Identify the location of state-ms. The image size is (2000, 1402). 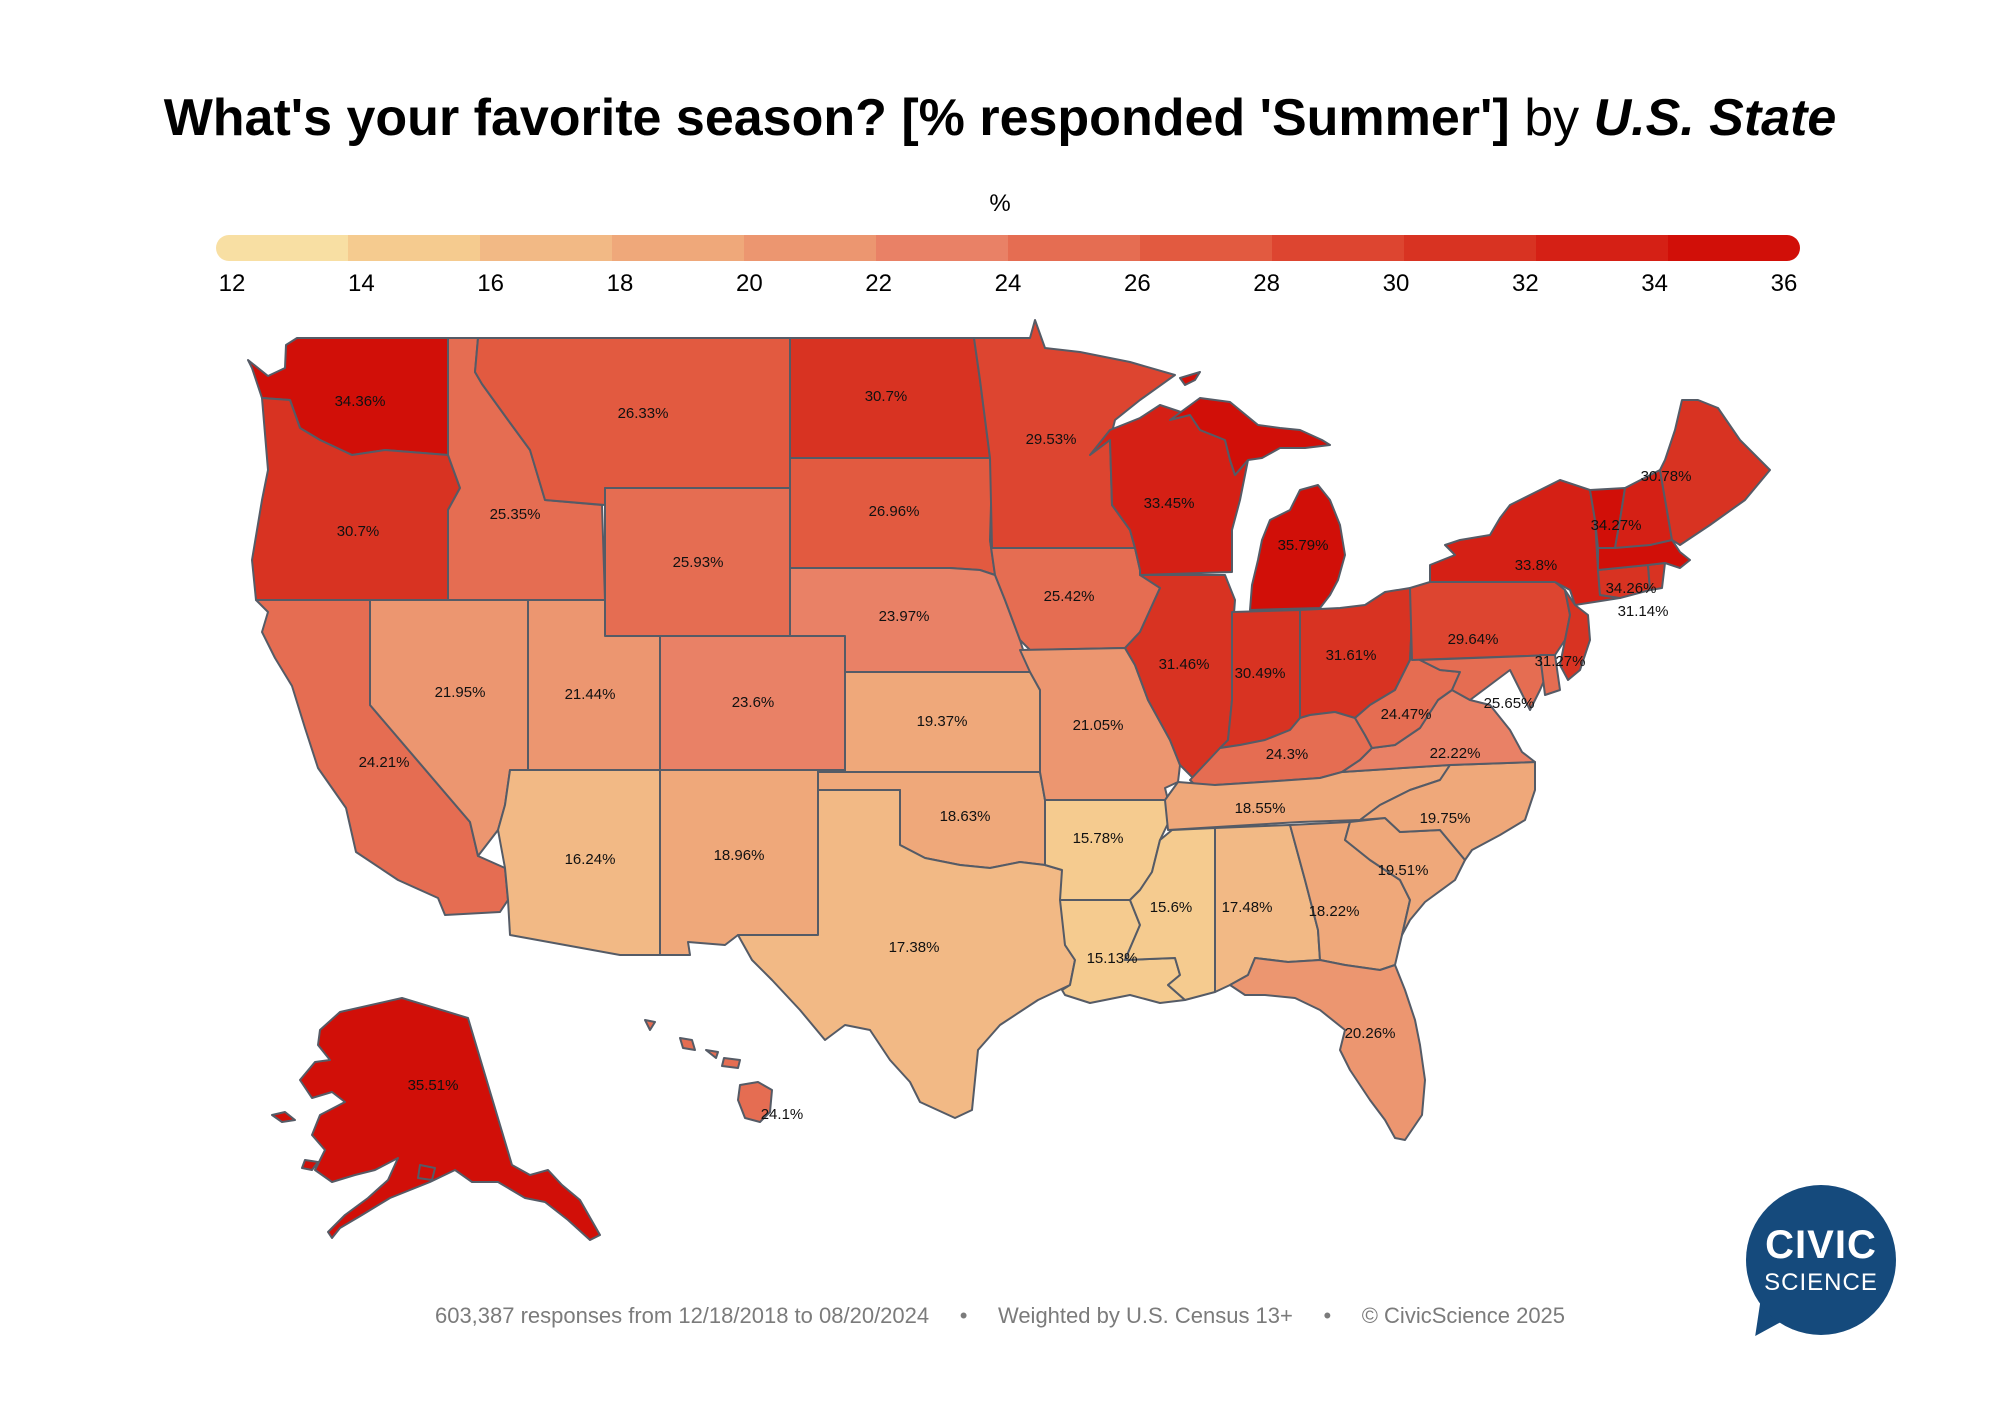
(1170, 914).